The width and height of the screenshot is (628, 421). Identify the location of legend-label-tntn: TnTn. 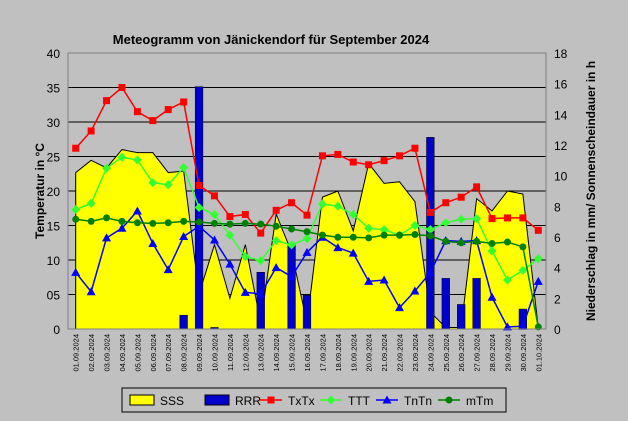
(418, 401).